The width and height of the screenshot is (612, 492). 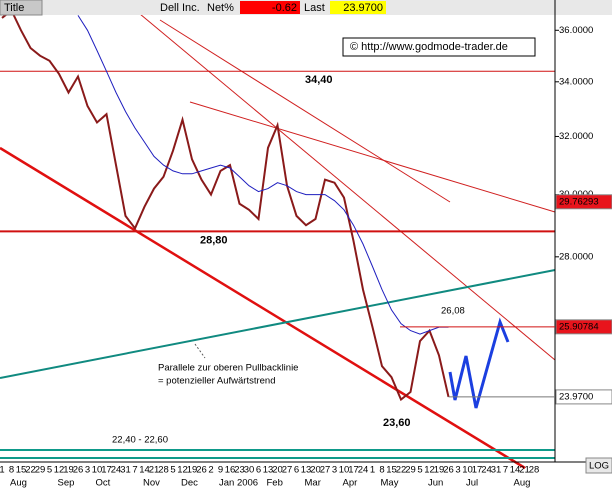 I want to click on copyright-box, so click(x=439, y=47).